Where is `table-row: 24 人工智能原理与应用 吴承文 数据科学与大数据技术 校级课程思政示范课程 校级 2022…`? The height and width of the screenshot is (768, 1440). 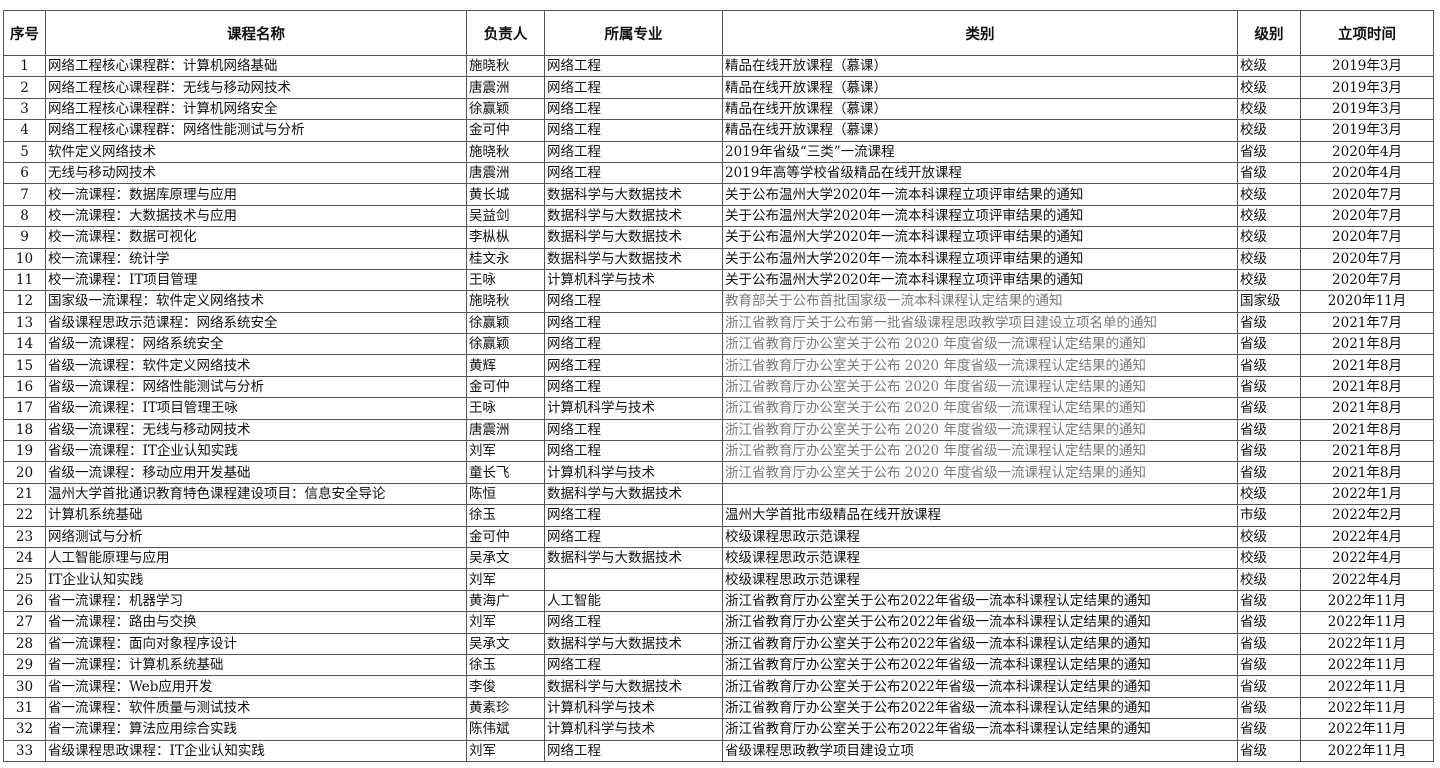 table-row: 24 人工智能原理与应用 吴承文 数据科学与大数据技术 校级课程思政示范课程 校级 2022… is located at coordinates (718, 558).